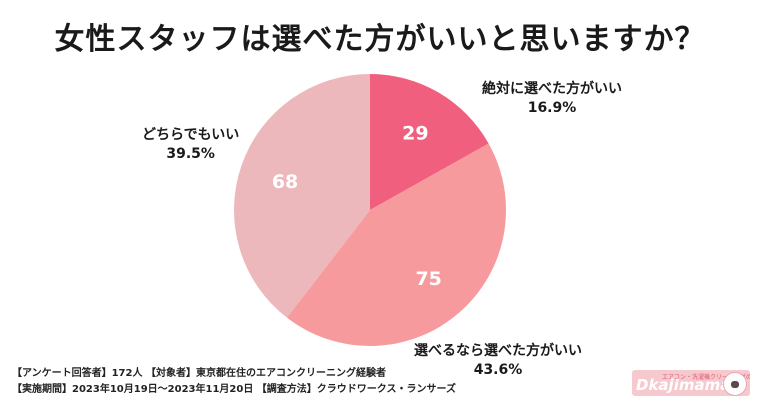  What do you see at coordinates (415, 134) in the screenshot?
I see `slice-count-label: 29` at bounding box center [415, 134].